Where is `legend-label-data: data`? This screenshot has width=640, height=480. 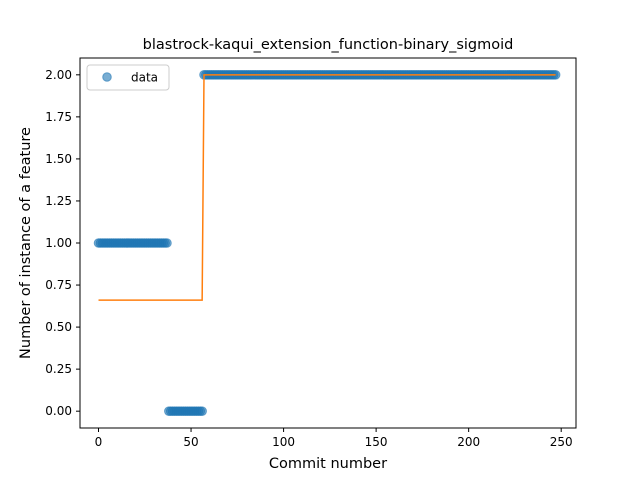 legend-label-data: data is located at coordinates (144, 78).